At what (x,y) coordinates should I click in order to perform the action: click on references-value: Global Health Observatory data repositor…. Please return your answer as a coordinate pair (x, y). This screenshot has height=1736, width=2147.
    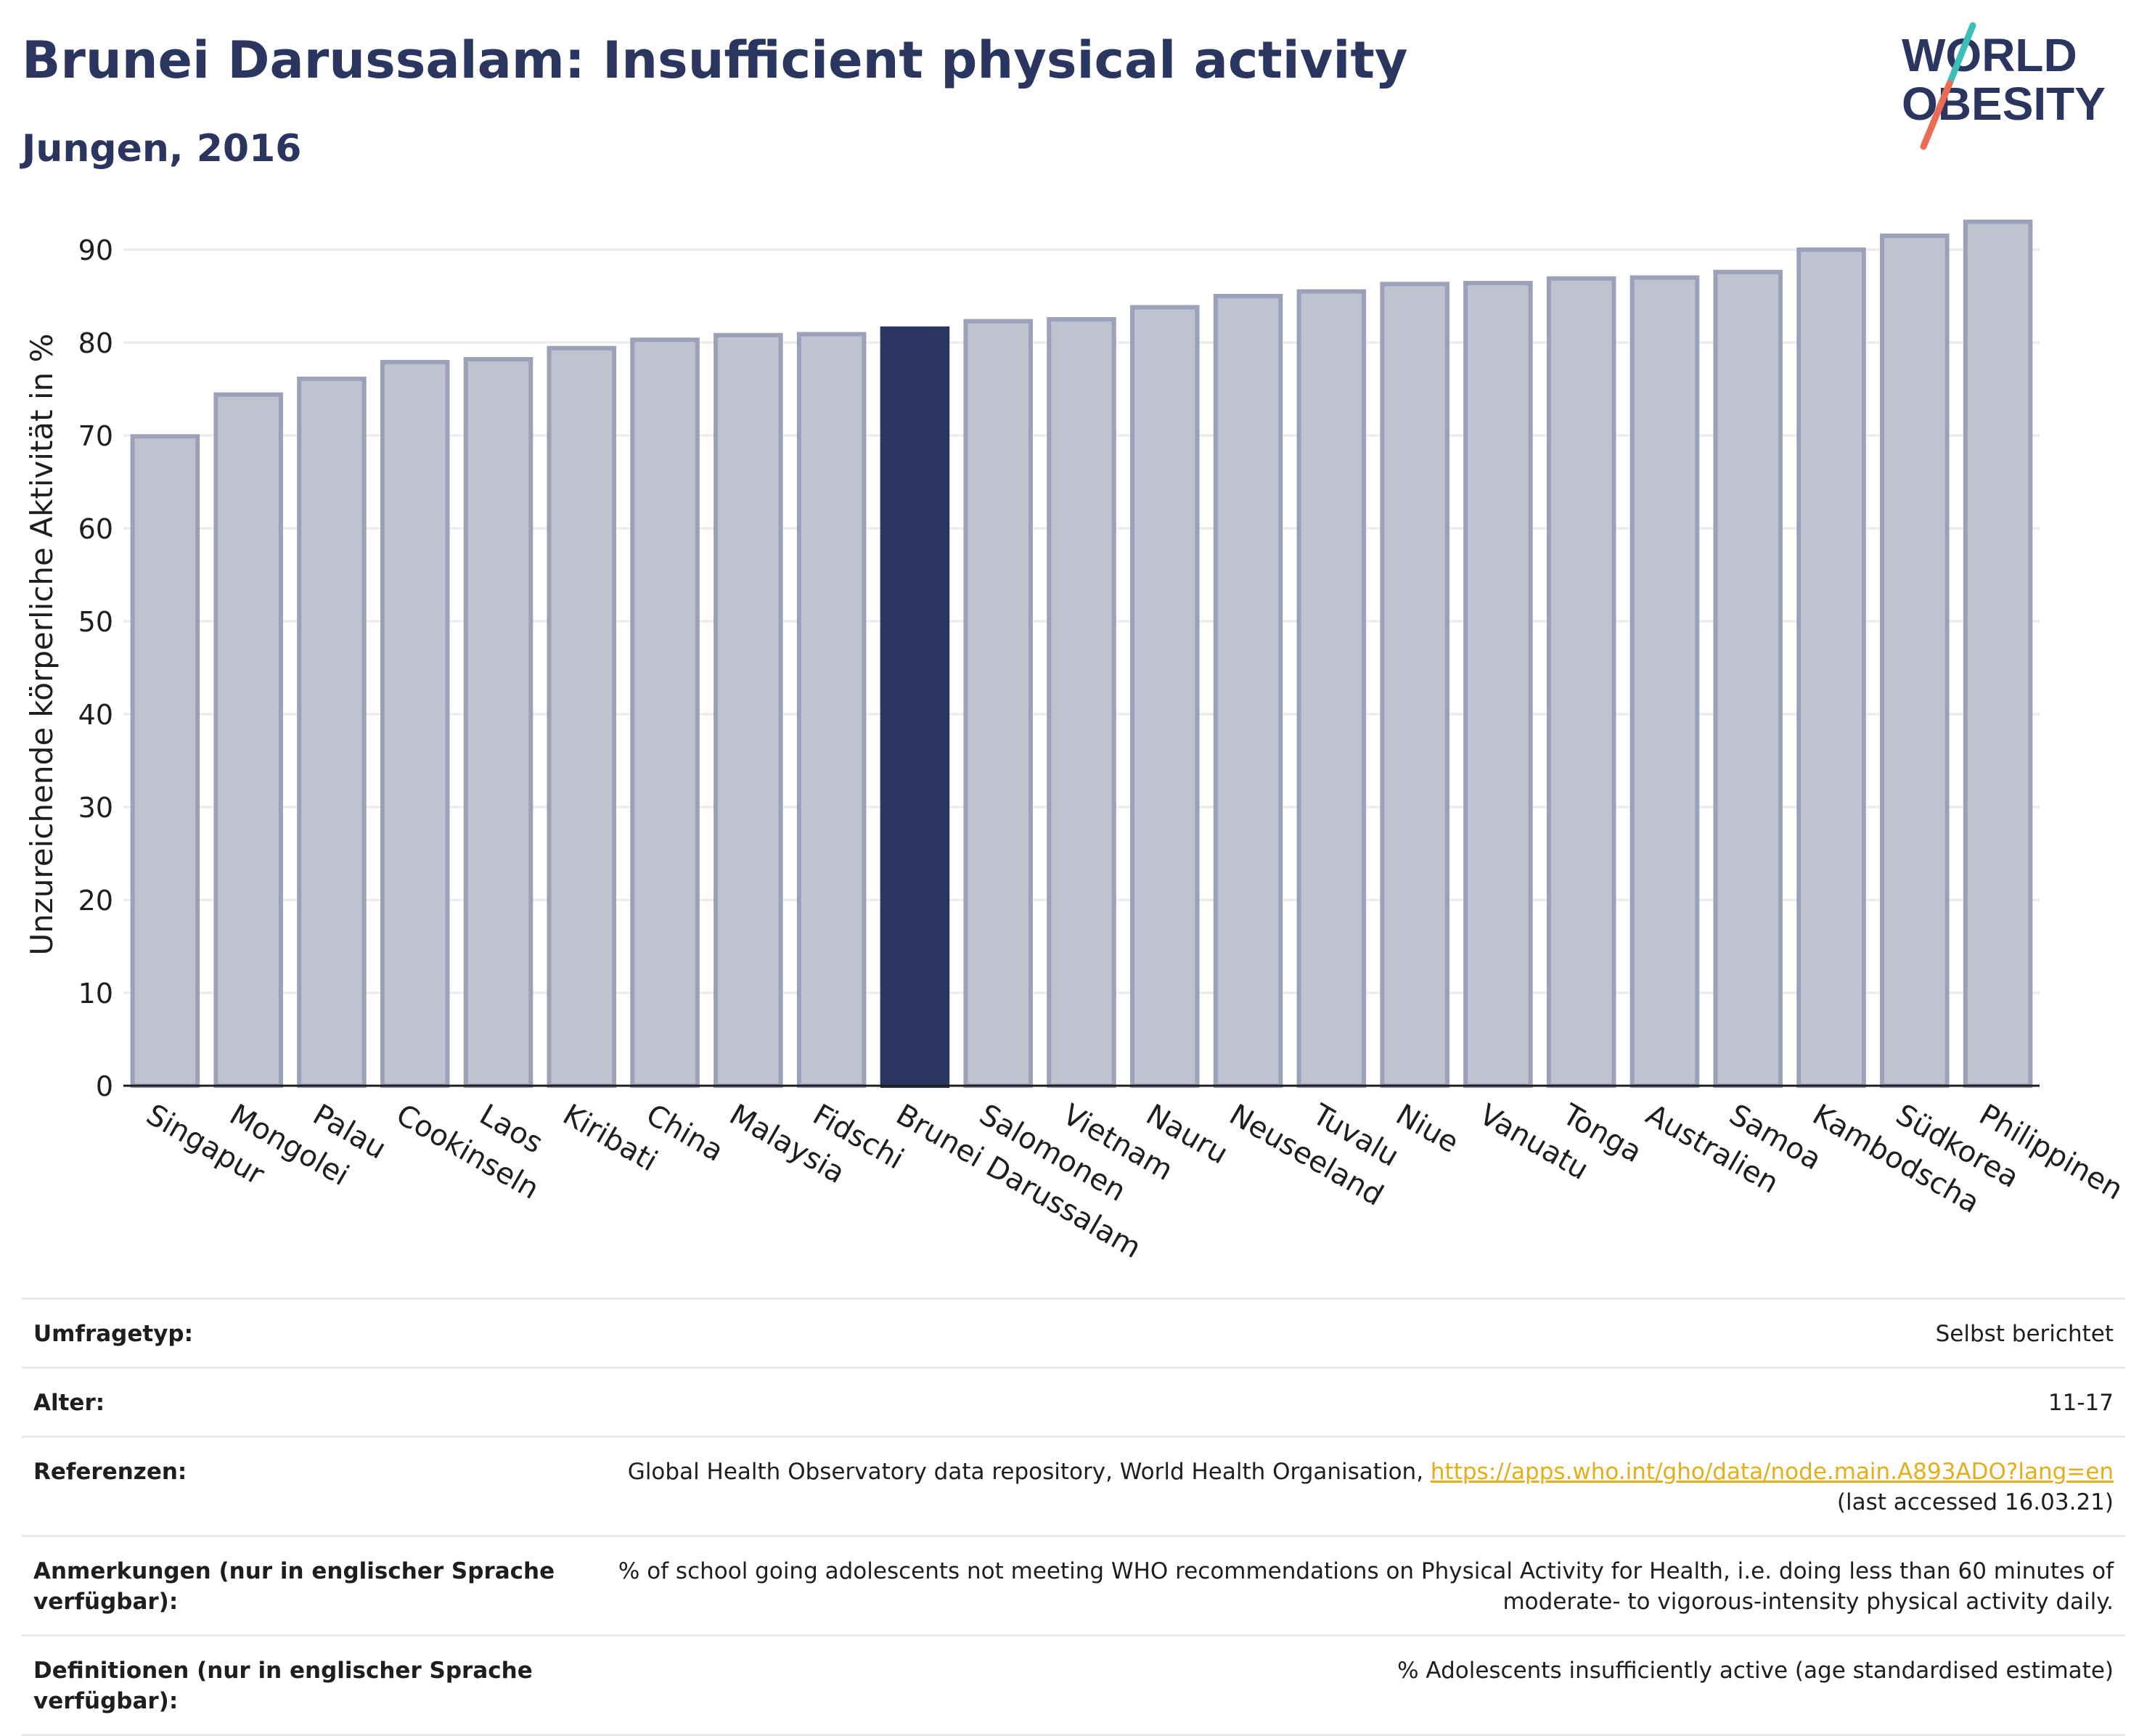
    Looking at the image, I should click on (1346, 1486).